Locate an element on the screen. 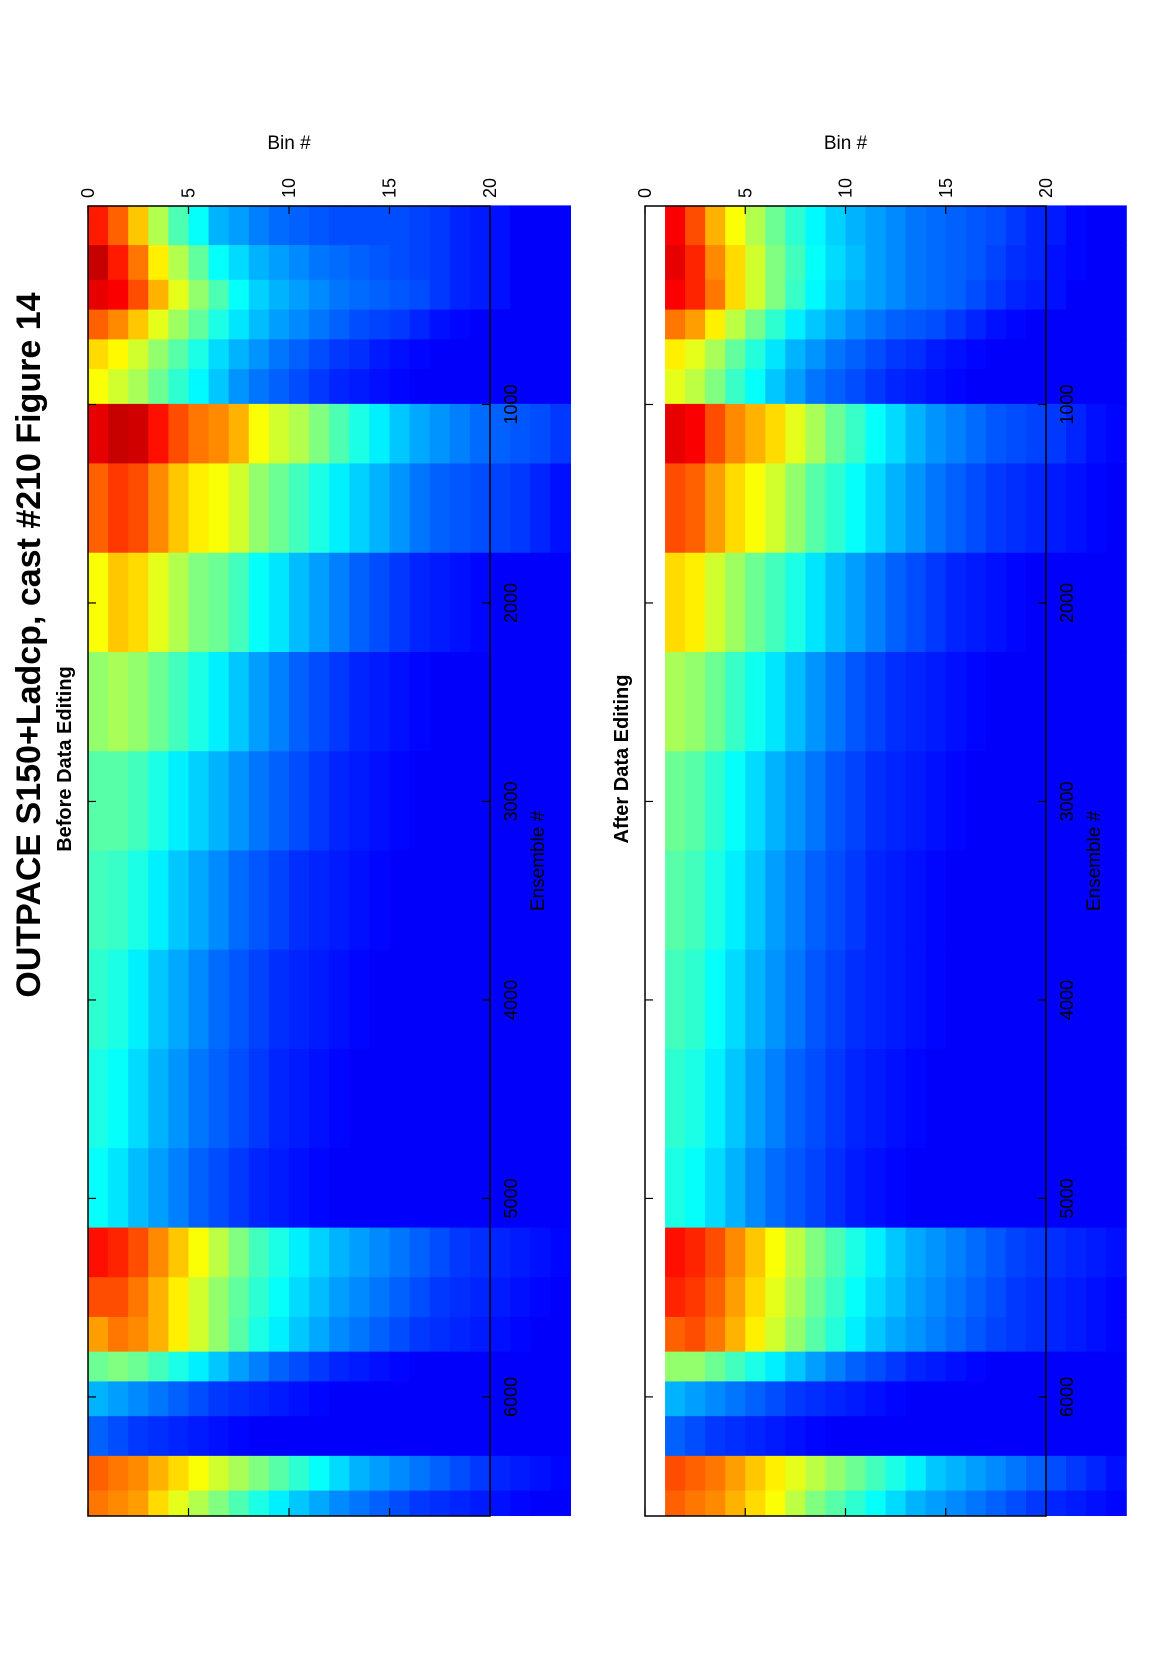 This screenshot has width=1165, height=1679. y-tick-label: 15 is located at coordinates (390, 188).